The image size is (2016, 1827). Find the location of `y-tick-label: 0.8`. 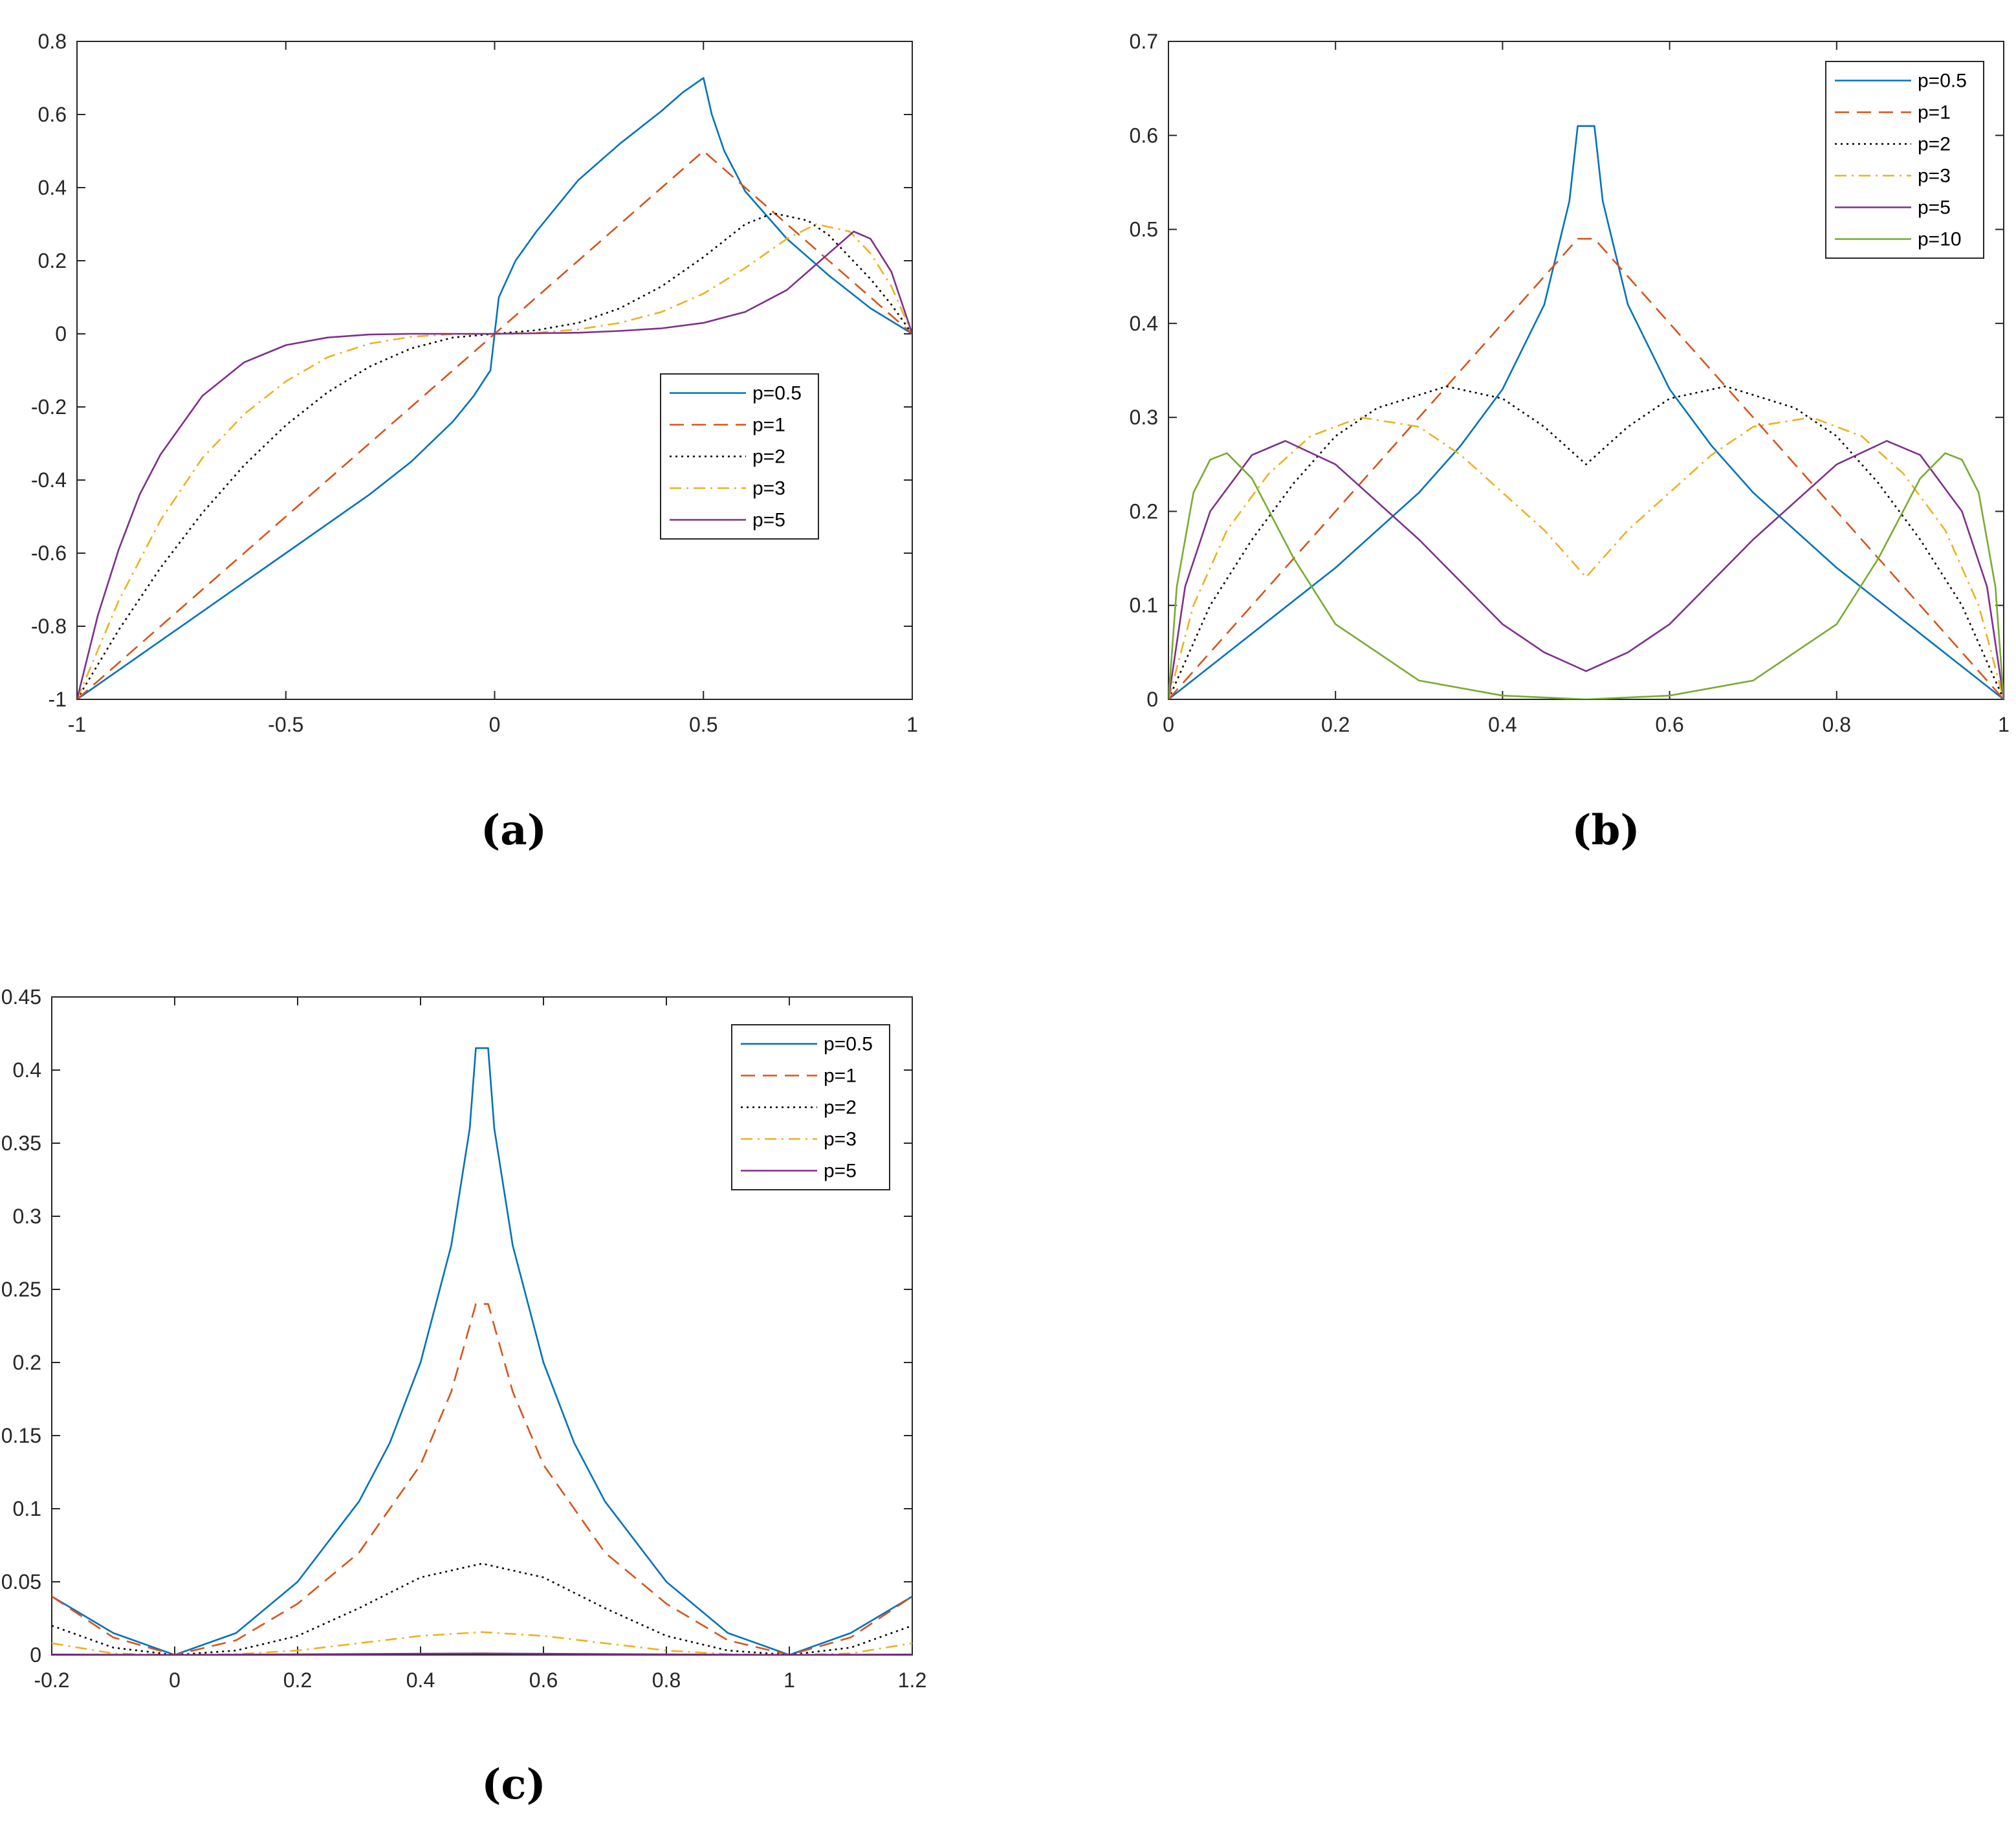

y-tick-label: 0.8 is located at coordinates (53, 41).